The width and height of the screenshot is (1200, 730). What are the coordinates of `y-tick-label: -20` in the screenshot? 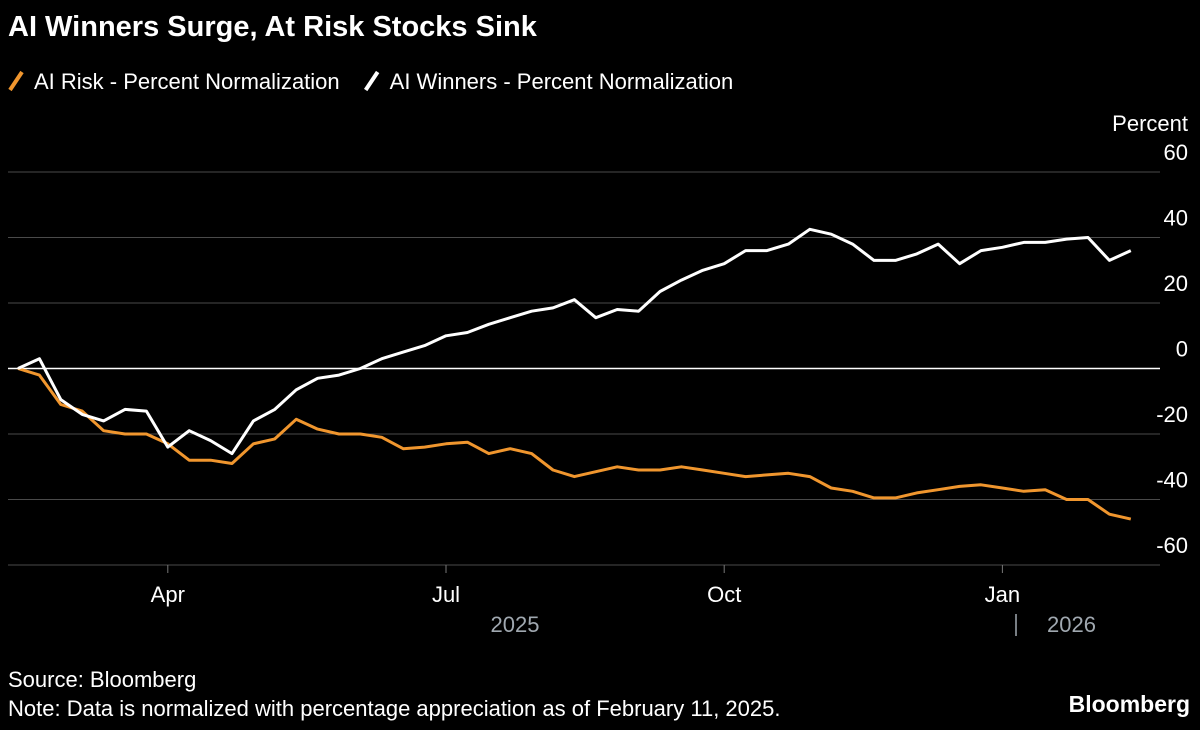 It's located at (1172, 414).